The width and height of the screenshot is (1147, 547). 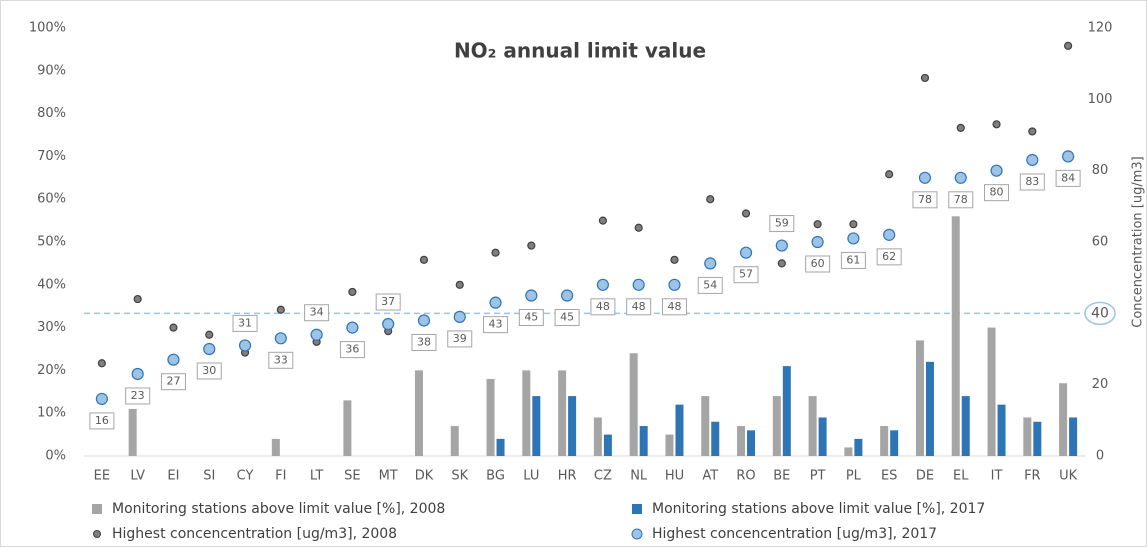 I want to click on x-tick-label: SK, so click(x=459, y=476).